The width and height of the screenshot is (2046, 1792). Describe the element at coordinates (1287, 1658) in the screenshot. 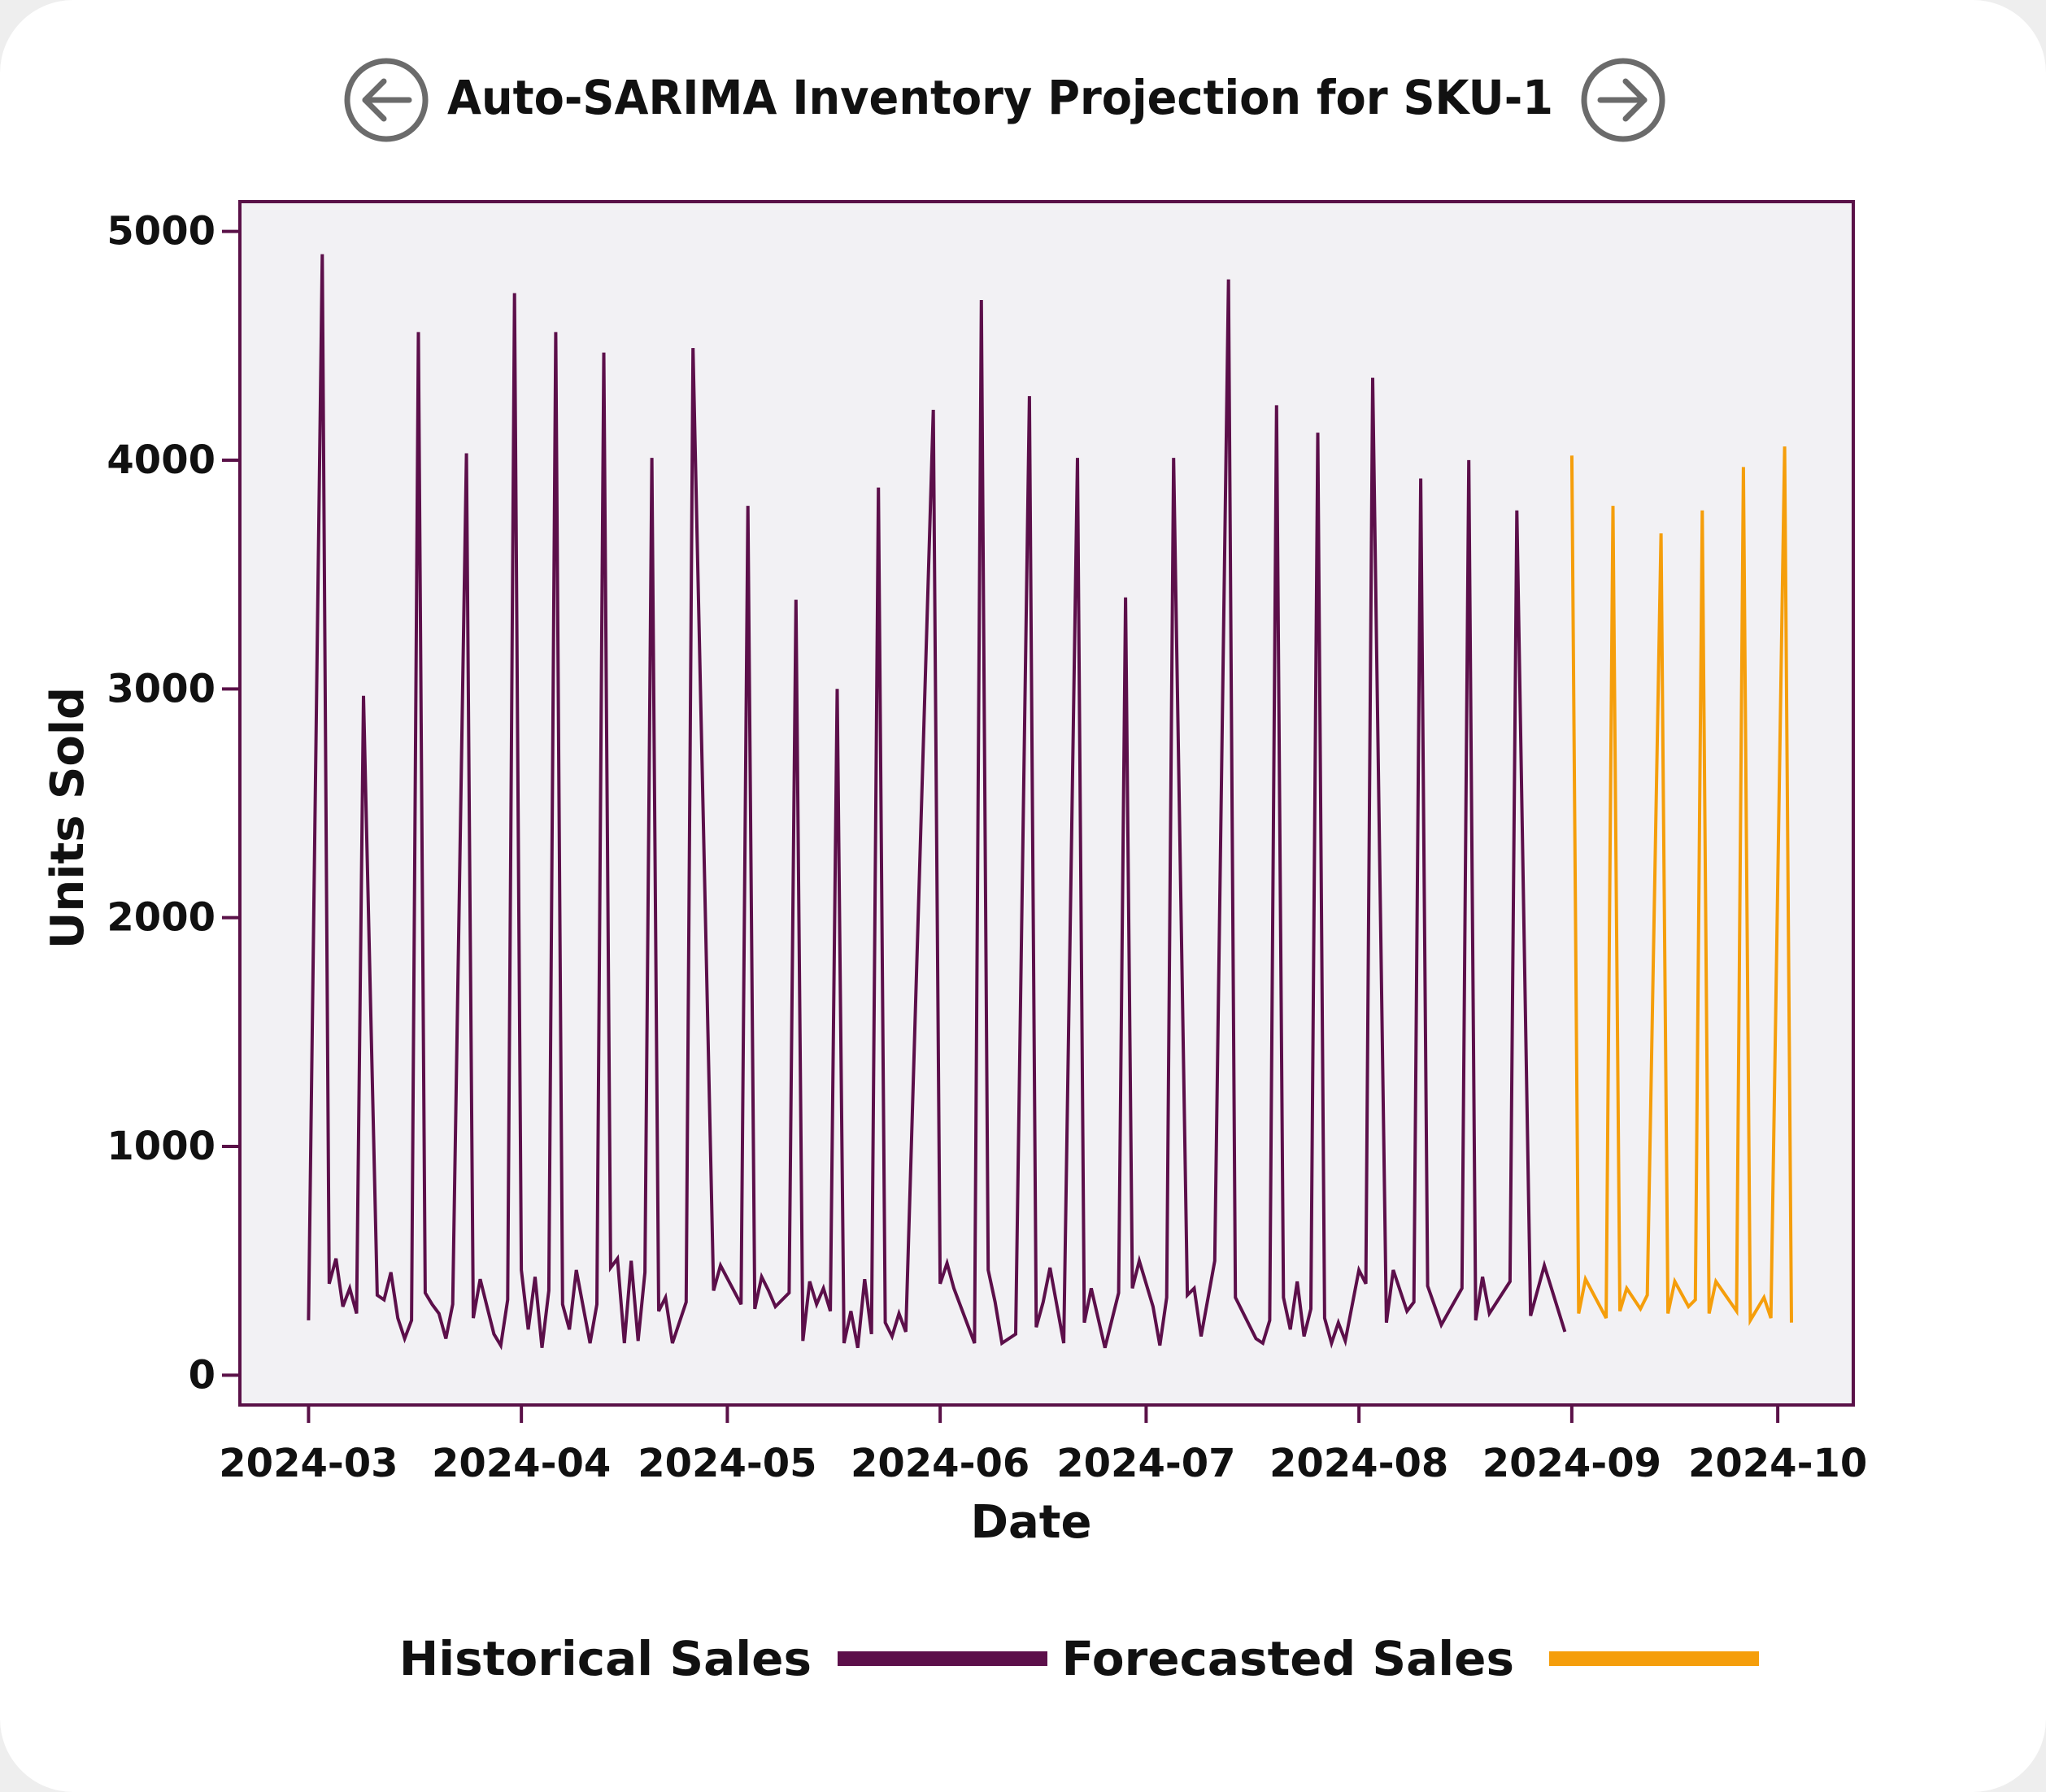

I see `legend-label-forecast: Forecasted Sales` at that location.